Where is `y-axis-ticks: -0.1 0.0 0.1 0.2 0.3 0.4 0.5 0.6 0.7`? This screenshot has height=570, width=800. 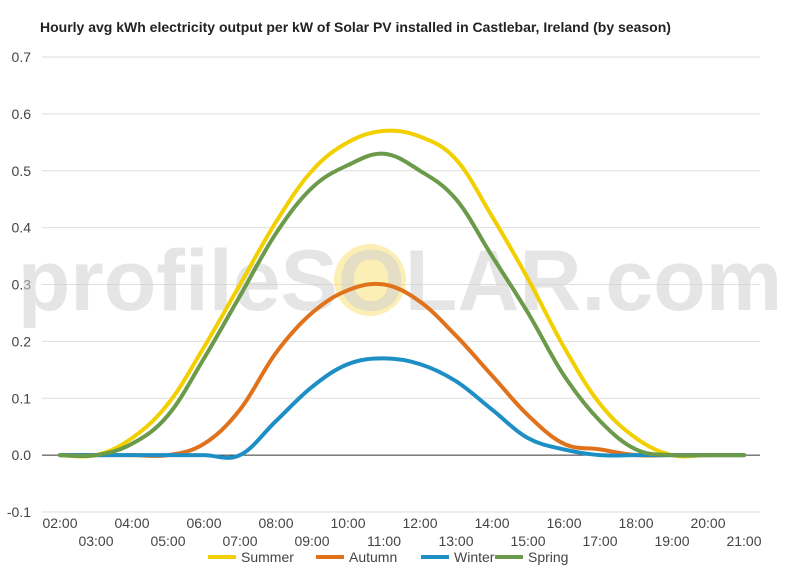 y-axis-ticks: -0.1 0.0 0.1 0.2 0.3 0.4 0.5 0.6 0.7 is located at coordinates (19, 284).